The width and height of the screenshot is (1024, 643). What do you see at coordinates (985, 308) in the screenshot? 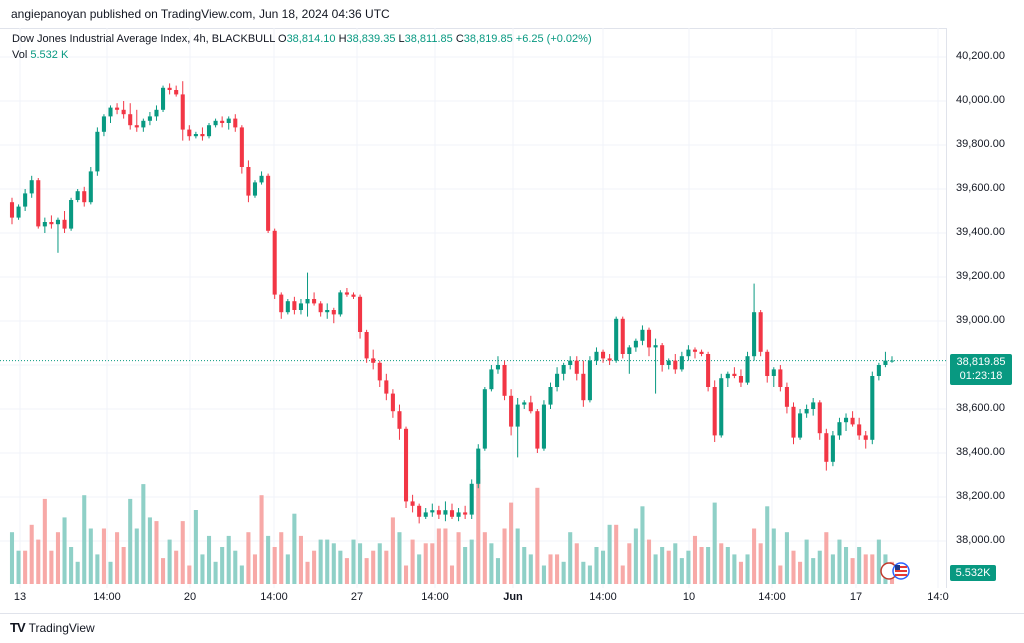
I see `price-axis` at bounding box center [985, 308].